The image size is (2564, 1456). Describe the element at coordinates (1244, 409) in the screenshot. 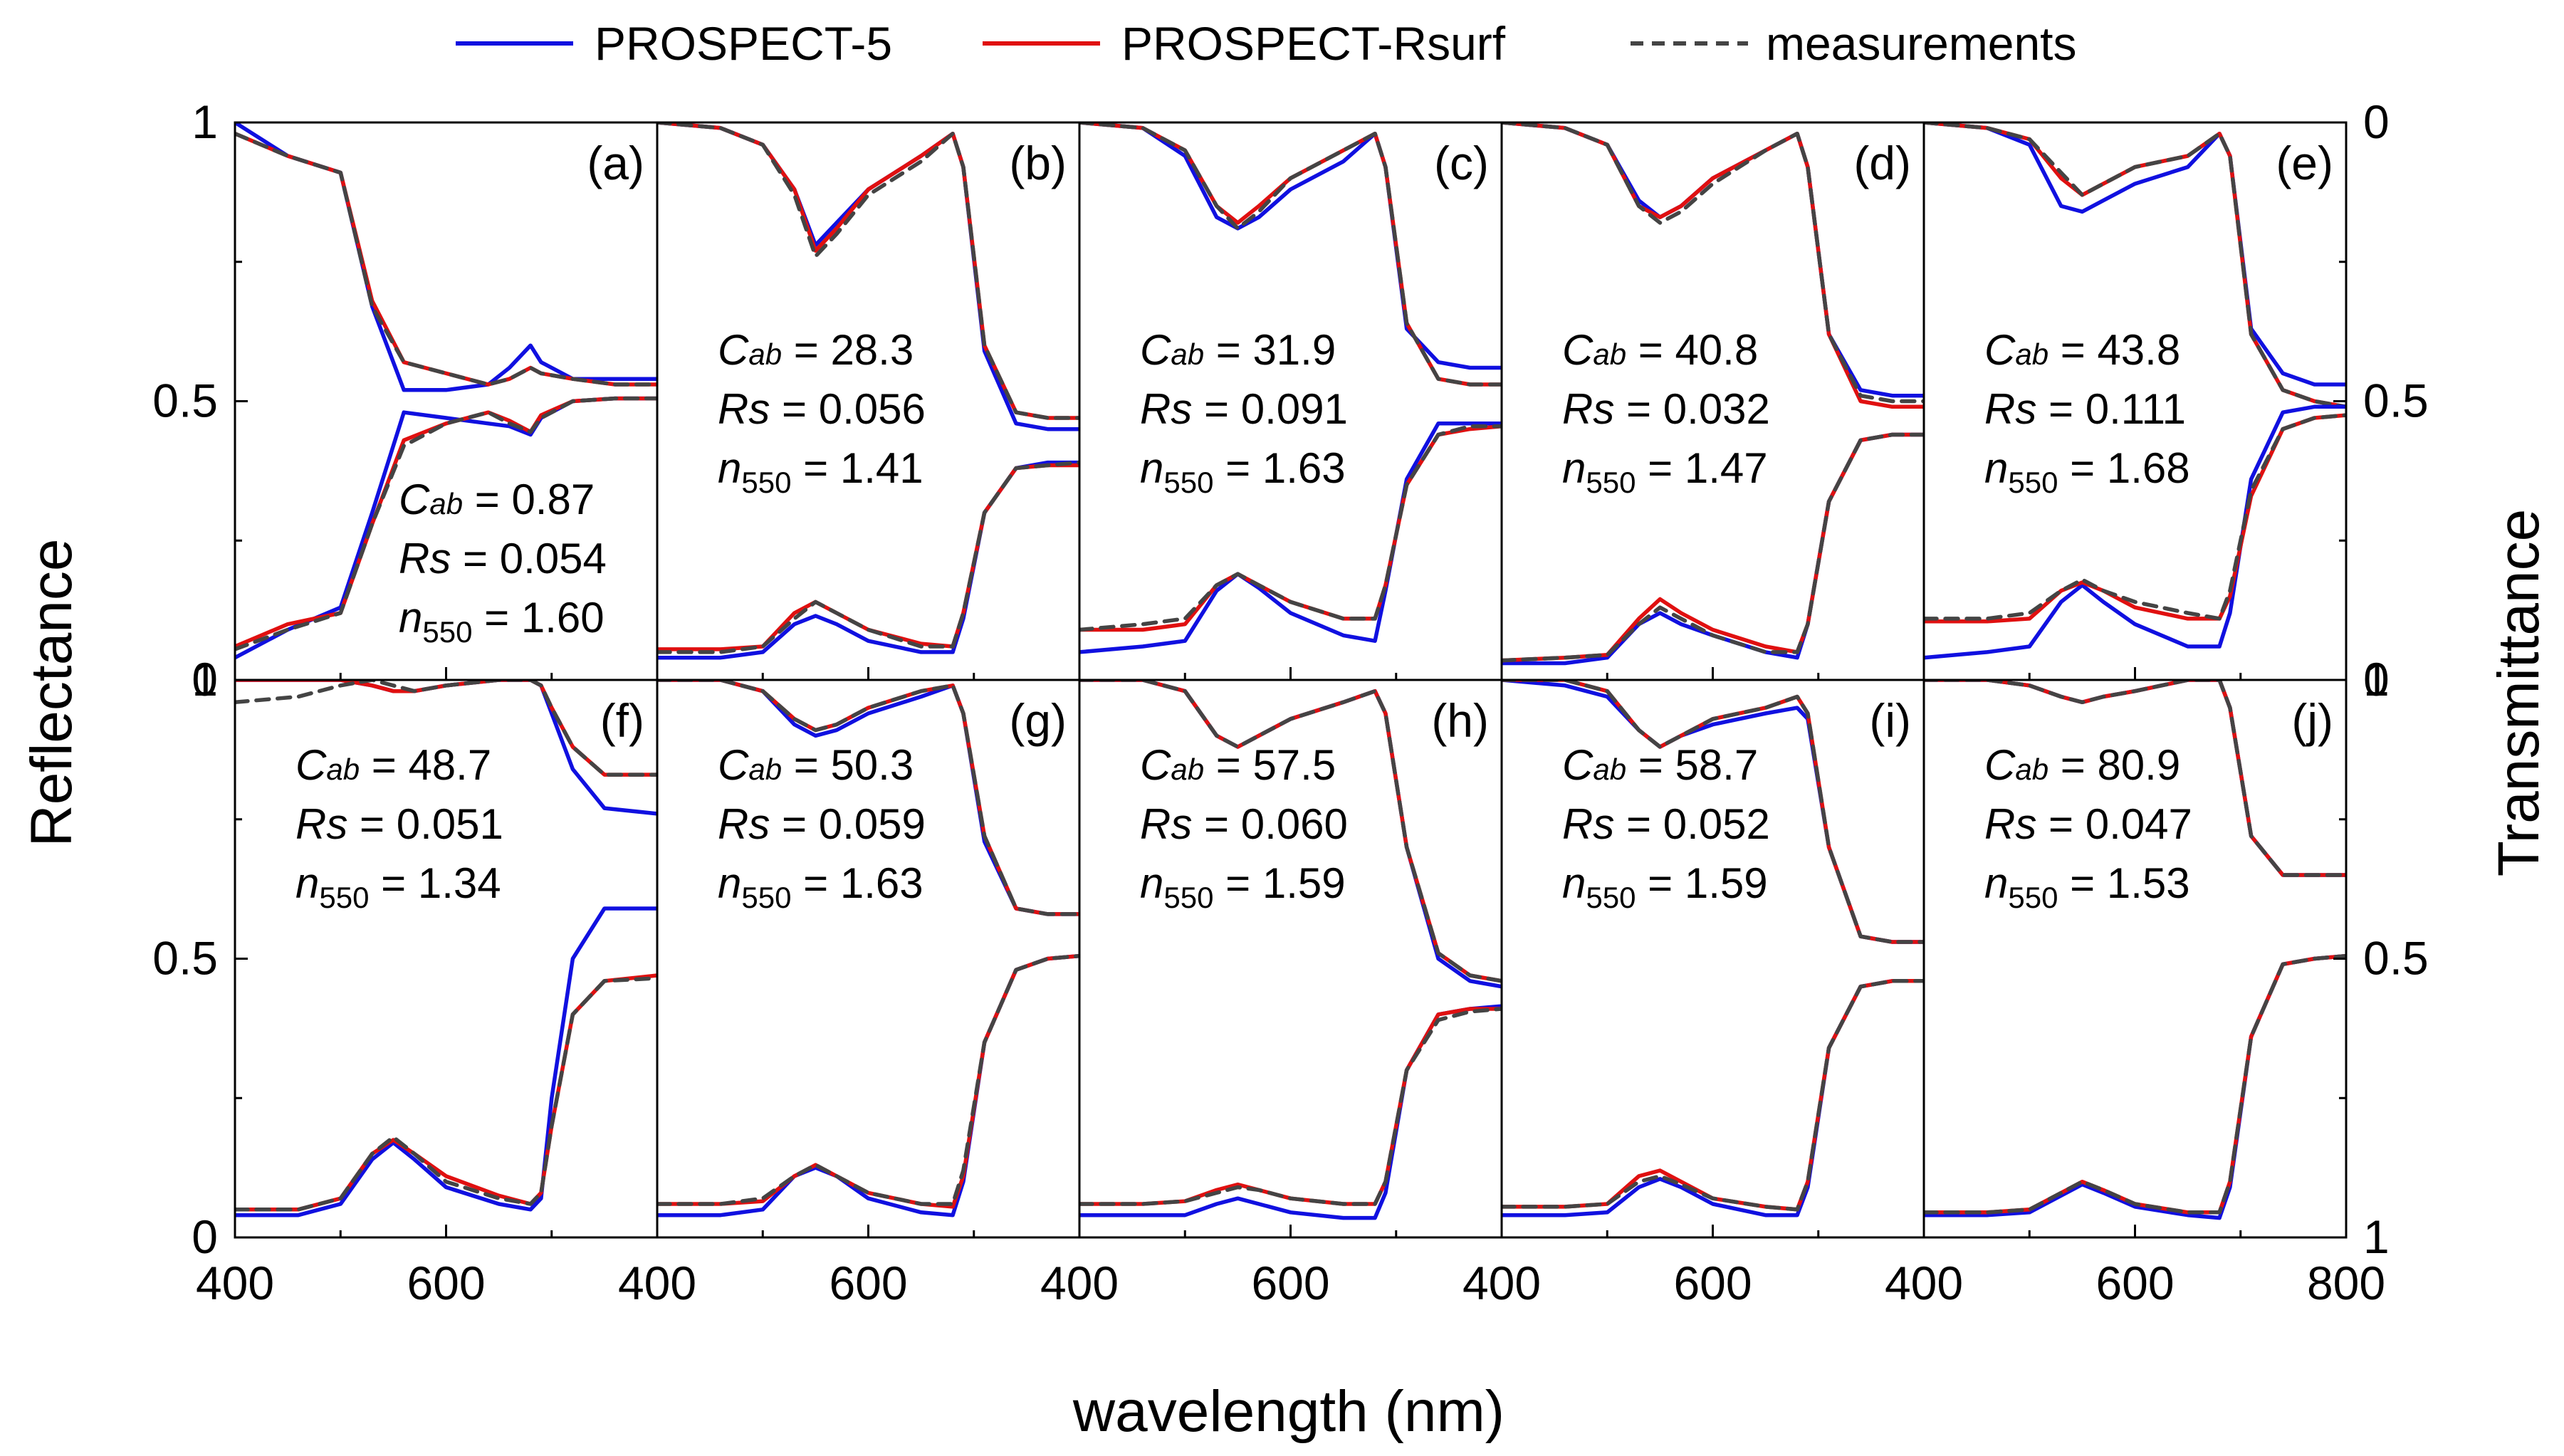

I see `parameter-text: Rs = 0.091` at that location.